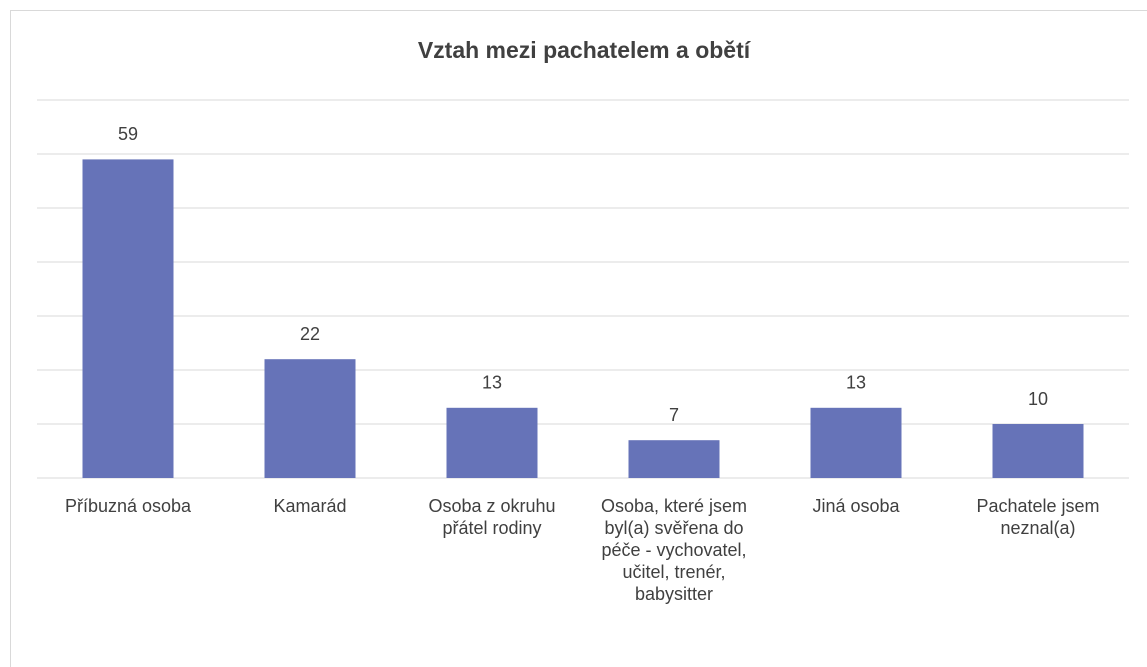 This screenshot has height=667, width=1147. I want to click on chart-title: Vztah mezi pachatelem a obětí, so click(585, 50).